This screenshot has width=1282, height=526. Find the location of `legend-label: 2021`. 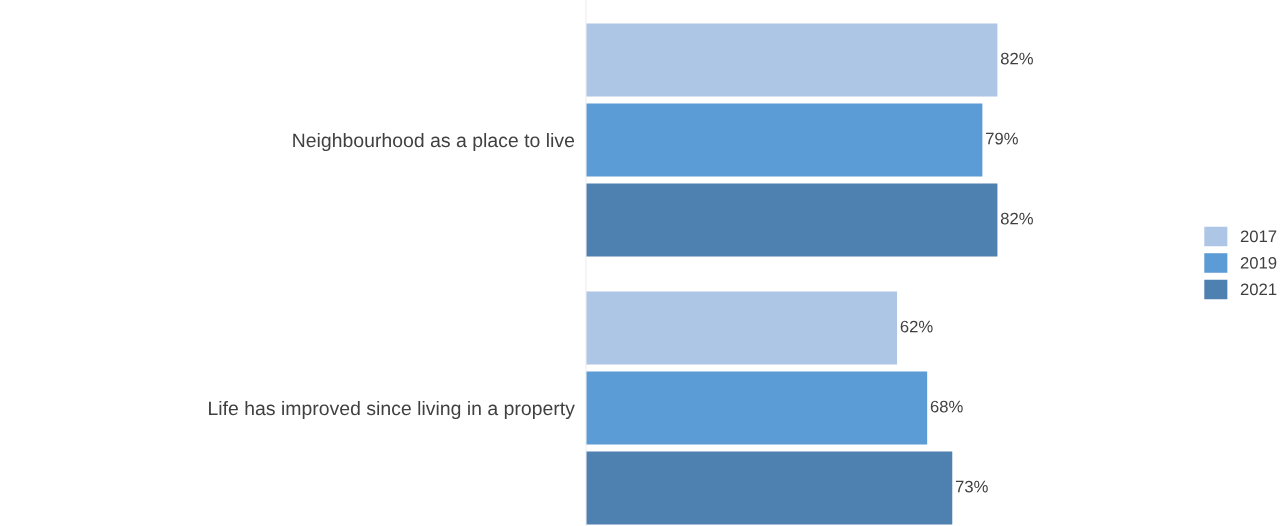

legend-label: 2021 is located at coordinates (1258, 289).